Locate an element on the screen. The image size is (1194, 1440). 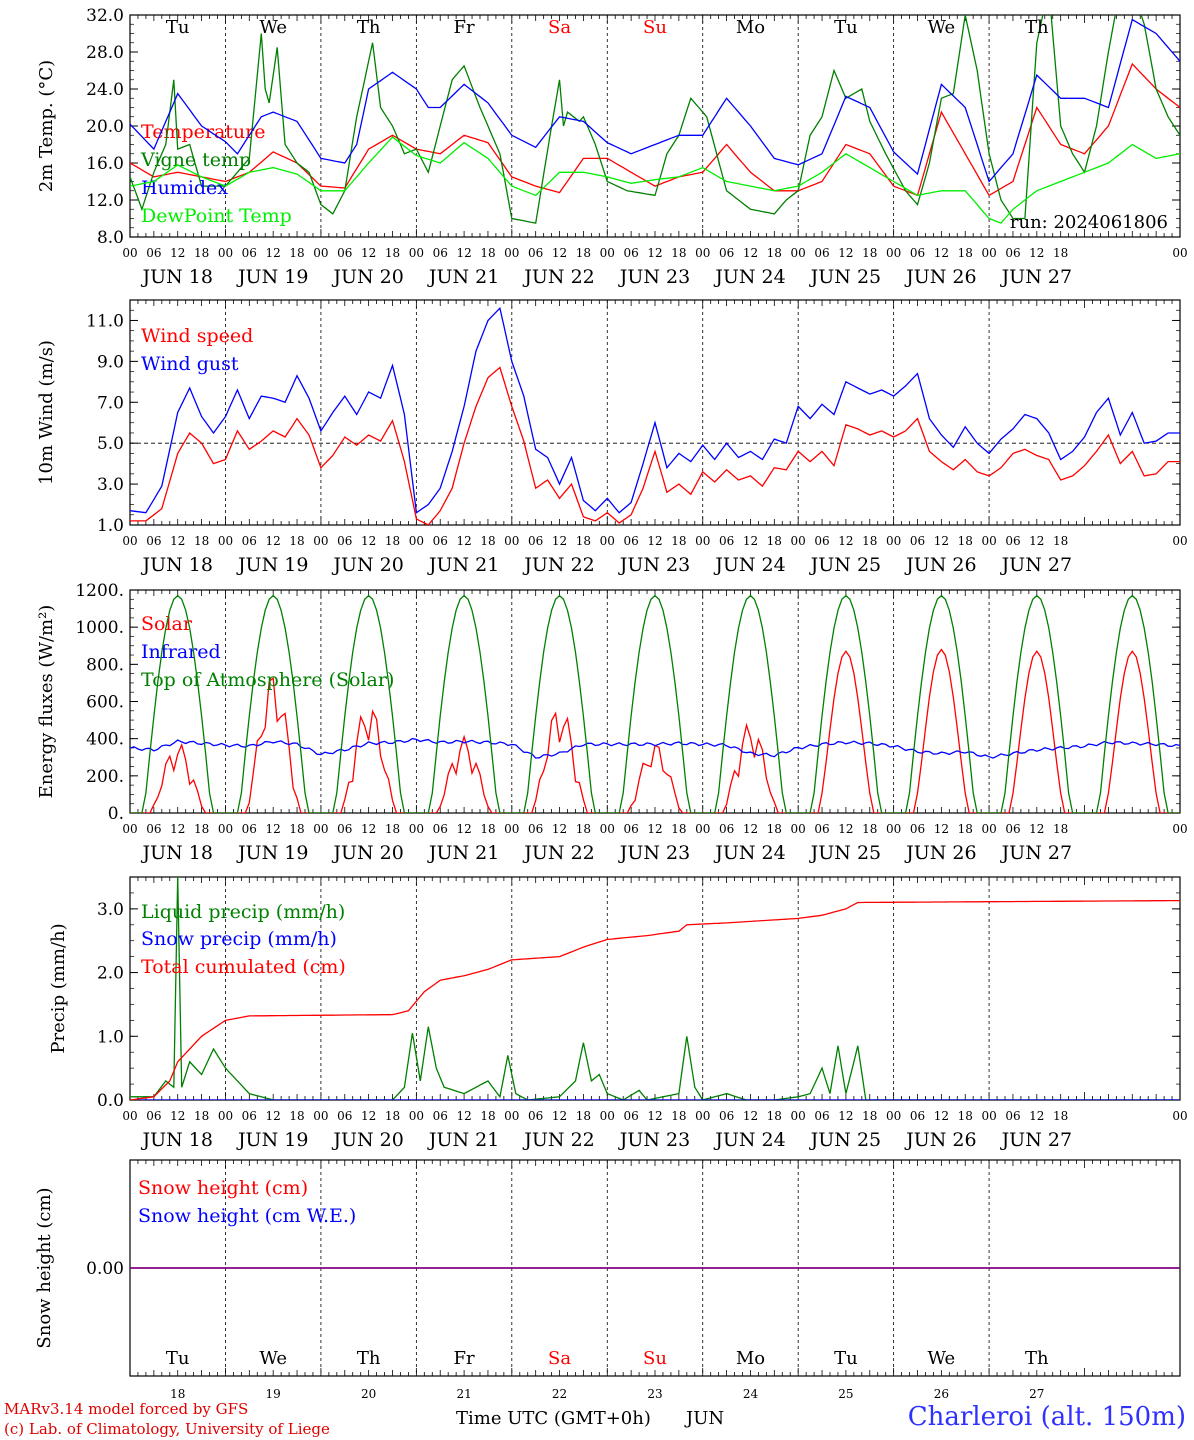
series-top-of-atmosphere-solar- is located at coordinates (655, 703).